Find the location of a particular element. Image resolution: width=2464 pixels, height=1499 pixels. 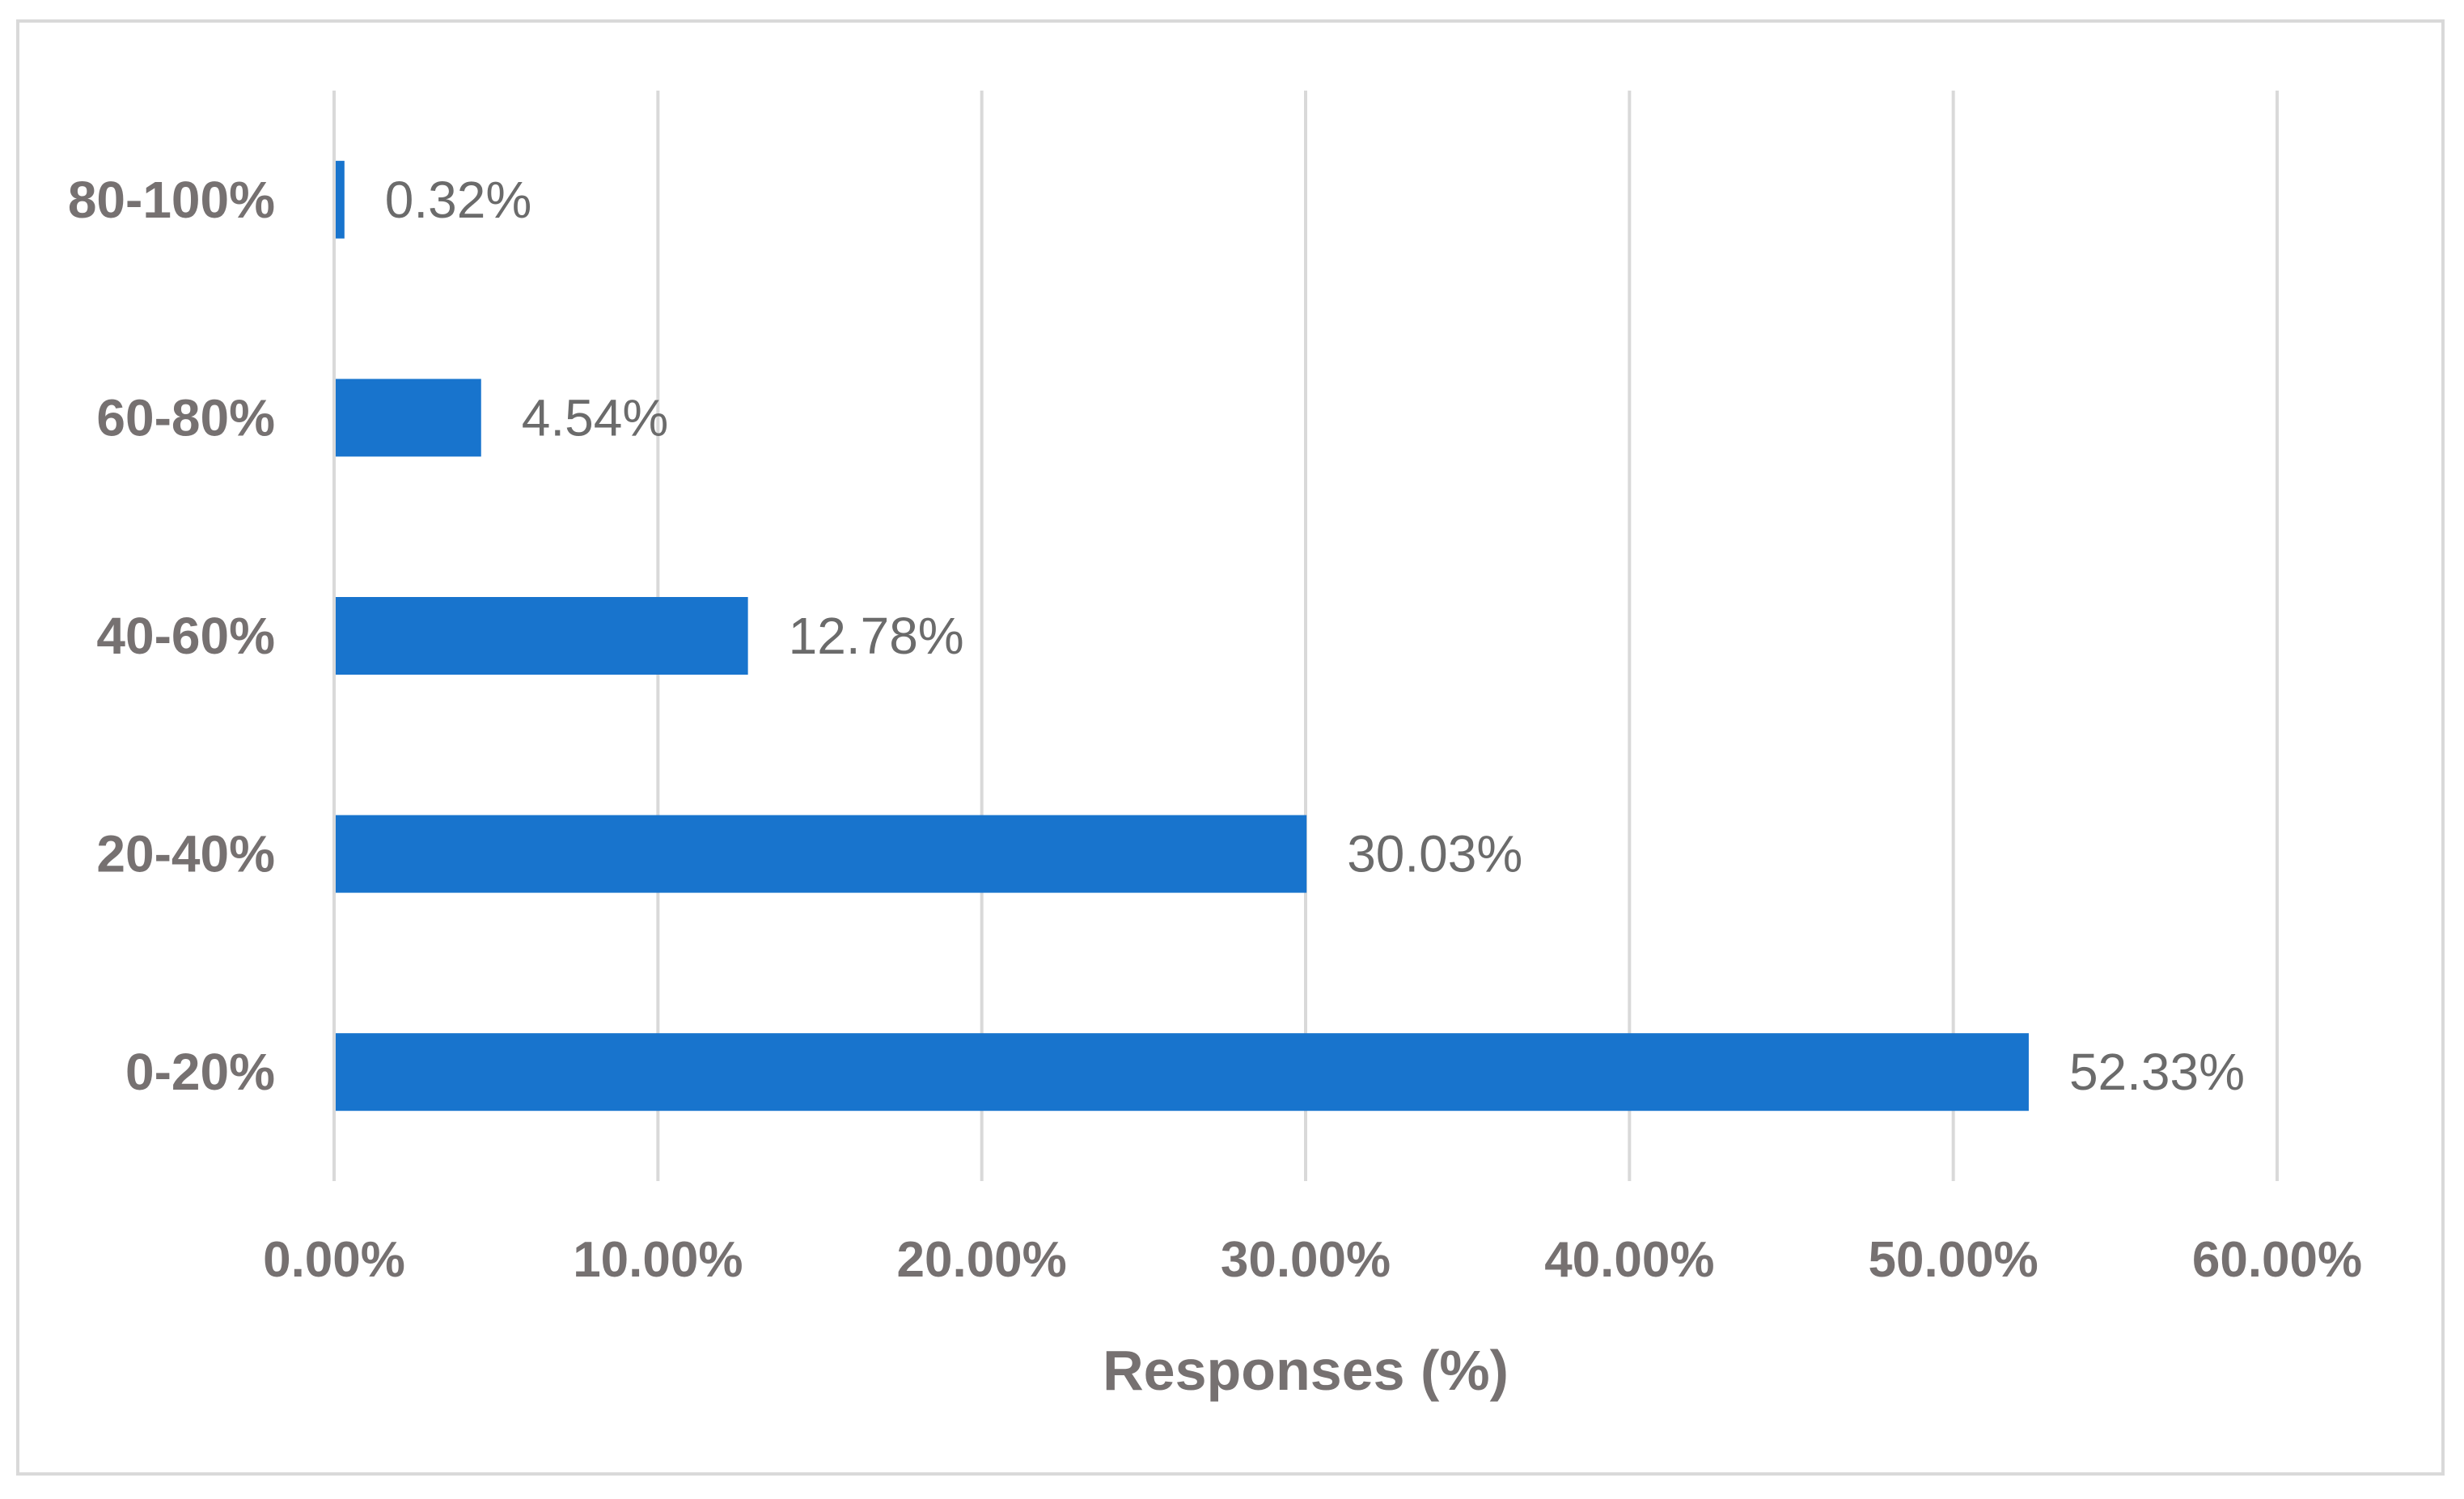

data-label-0: 52.33% is located at coordinates (2157, 1072).